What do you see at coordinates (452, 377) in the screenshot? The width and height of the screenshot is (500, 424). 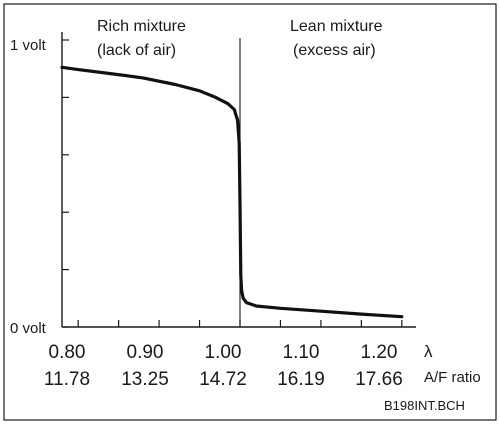 I see `x-axis-label-af-ratio: A/F ratio` at bounding box center [452, 377].